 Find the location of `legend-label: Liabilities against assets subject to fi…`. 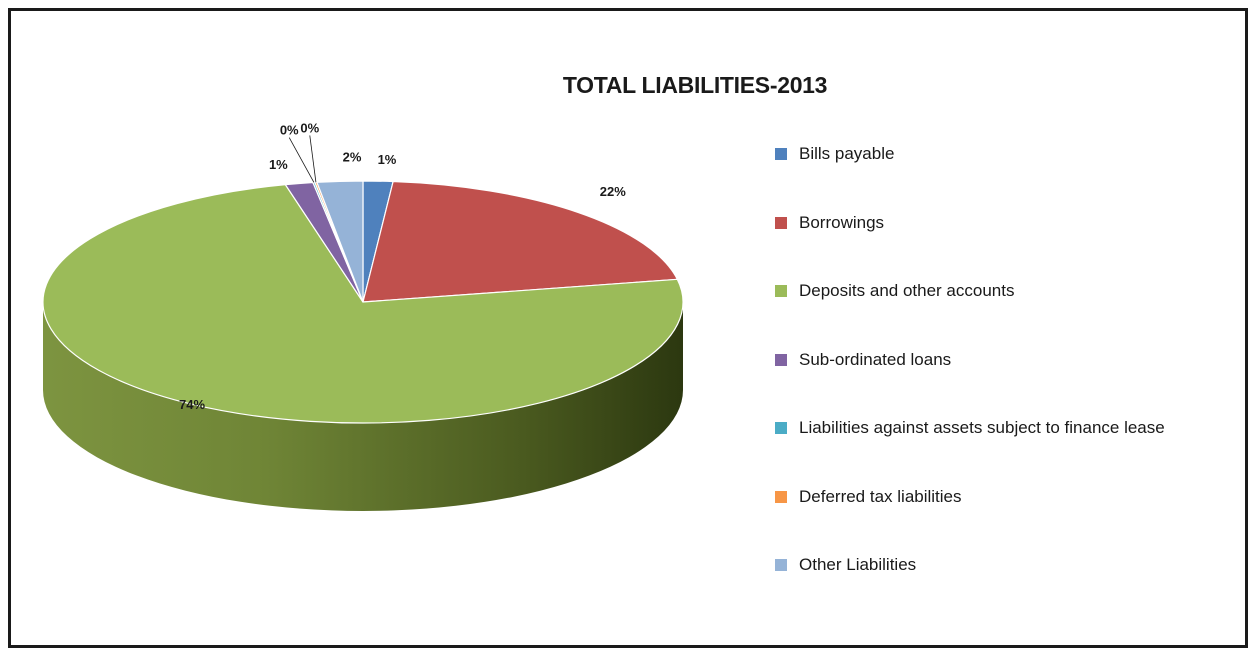

legend-label: Liabilities against assets subject to fi… is located at coordinates (982, 427).